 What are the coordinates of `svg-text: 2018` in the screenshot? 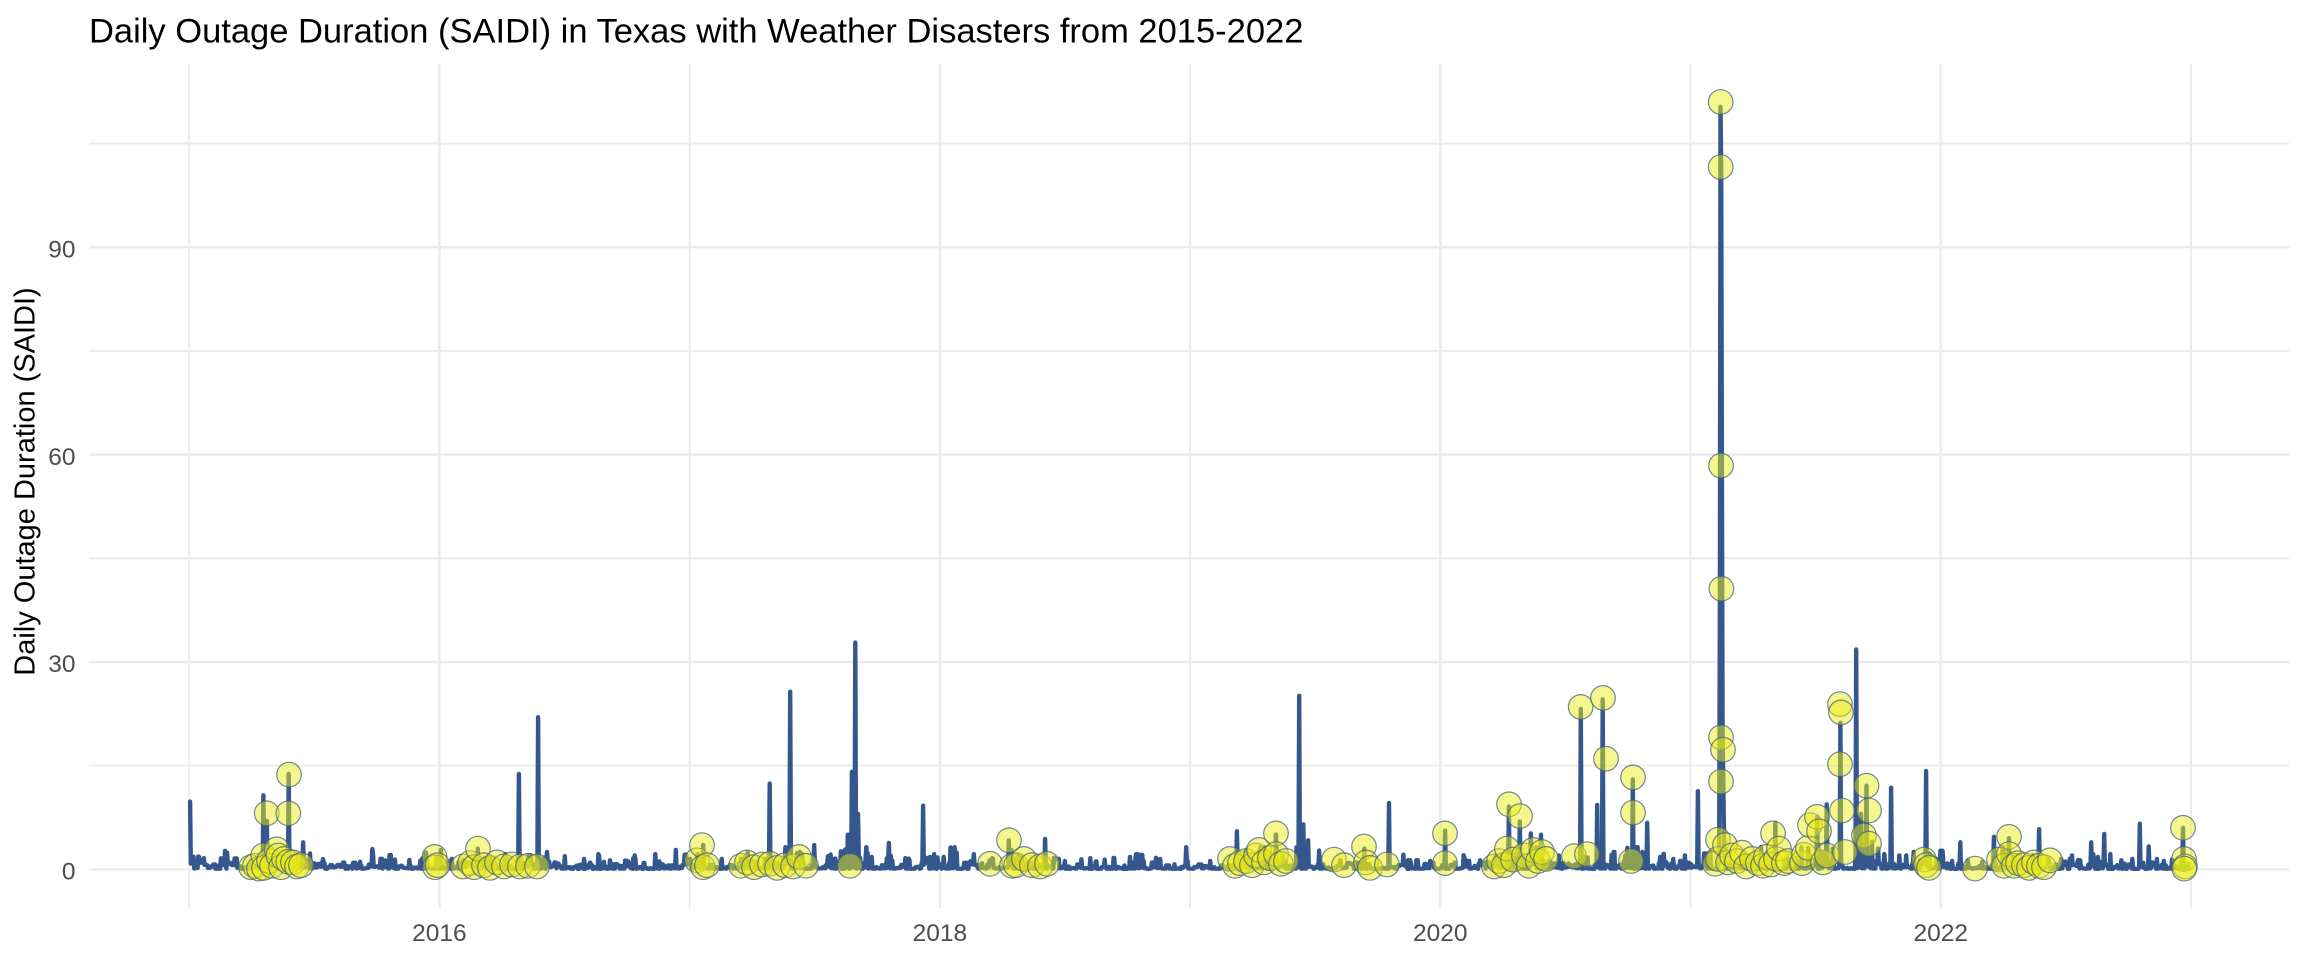 It's located at (940, 933).